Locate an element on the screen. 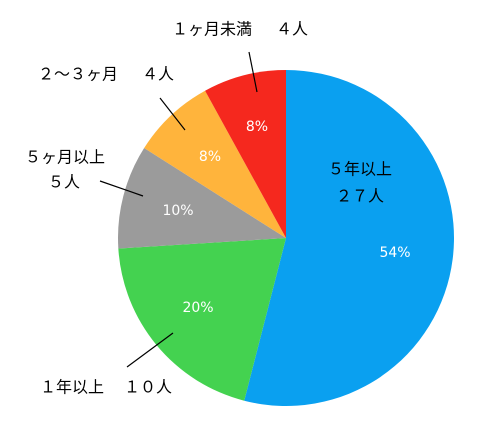  category-label: ２〜３ヶ月 is located at coordinates (78, 74).